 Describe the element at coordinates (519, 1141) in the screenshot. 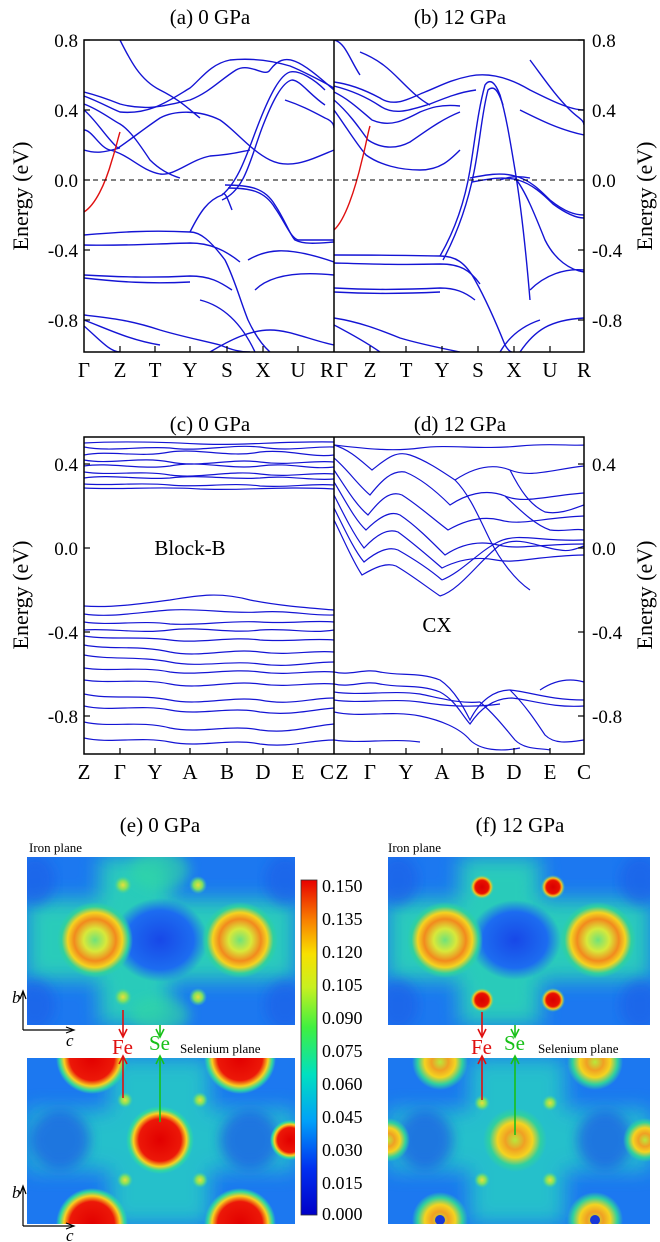

I see `map-f-selenium-plane` at that location.